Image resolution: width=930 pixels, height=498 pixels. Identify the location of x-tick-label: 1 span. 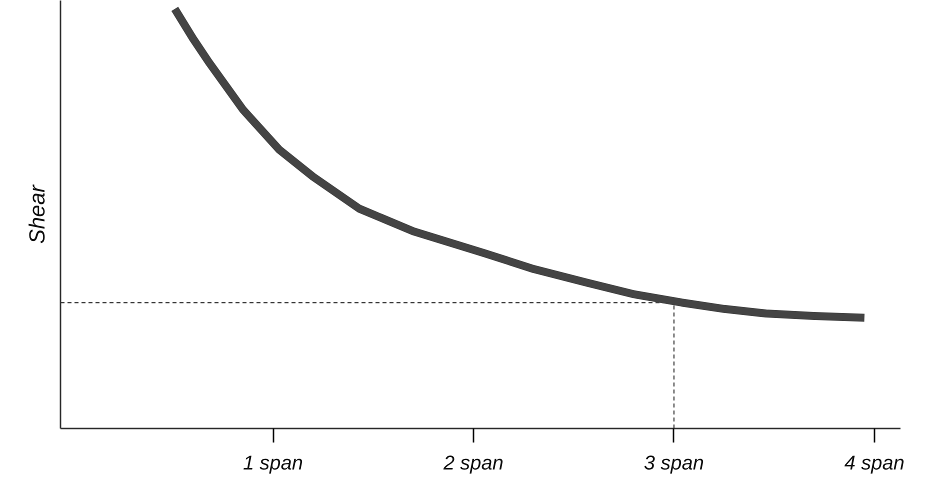
(273, 463).